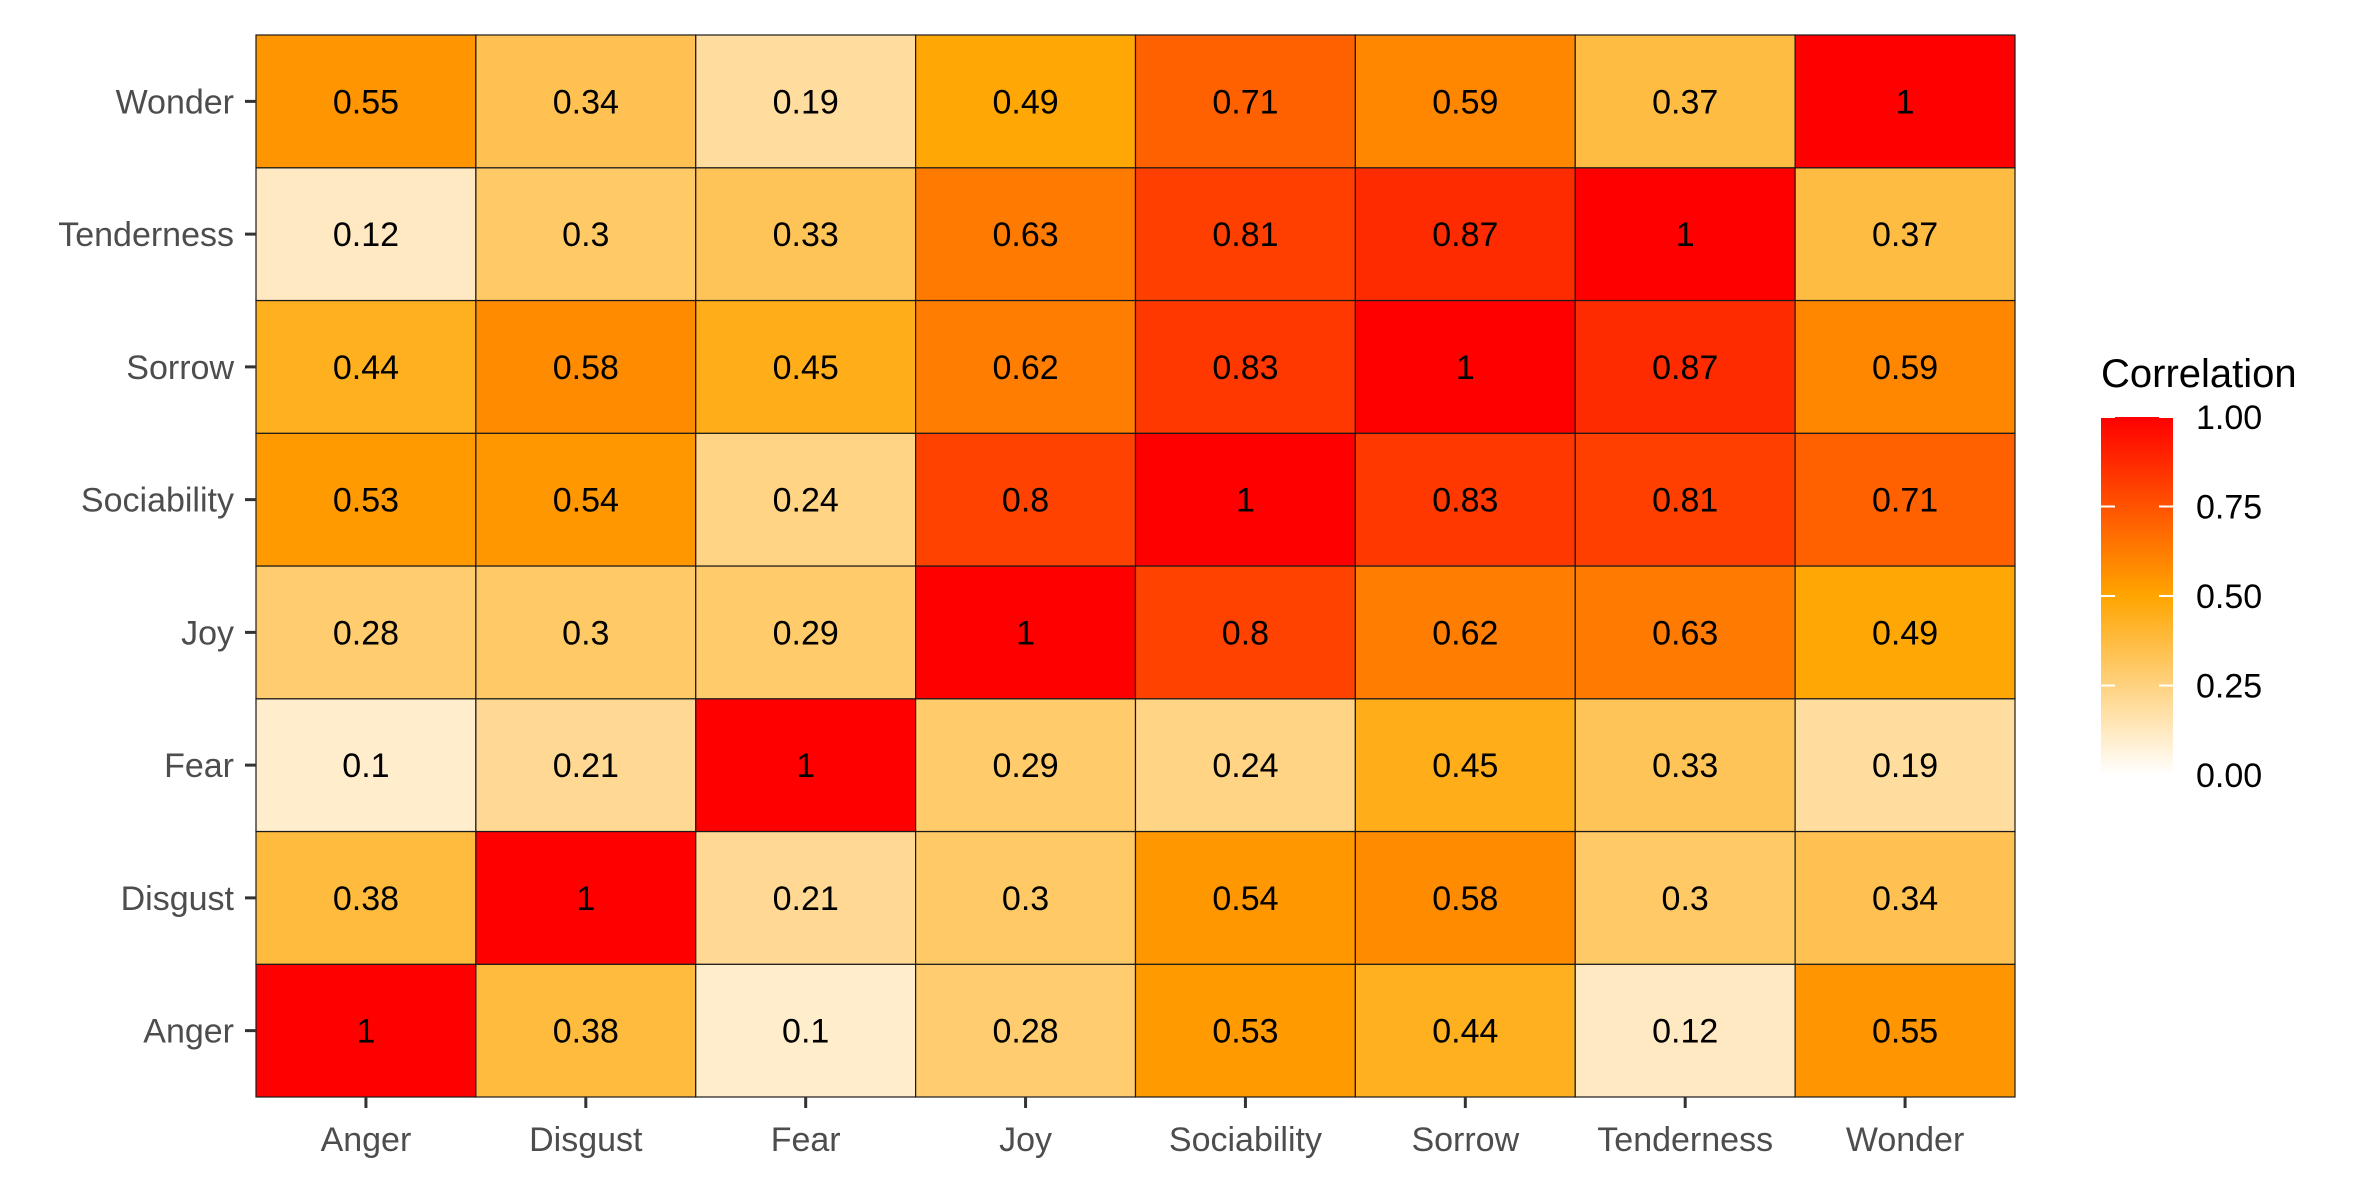  Describe the element at coordinates (1685, 632) in the screenshot. I see `heatmap-cell-joy-tenderness` at that location.